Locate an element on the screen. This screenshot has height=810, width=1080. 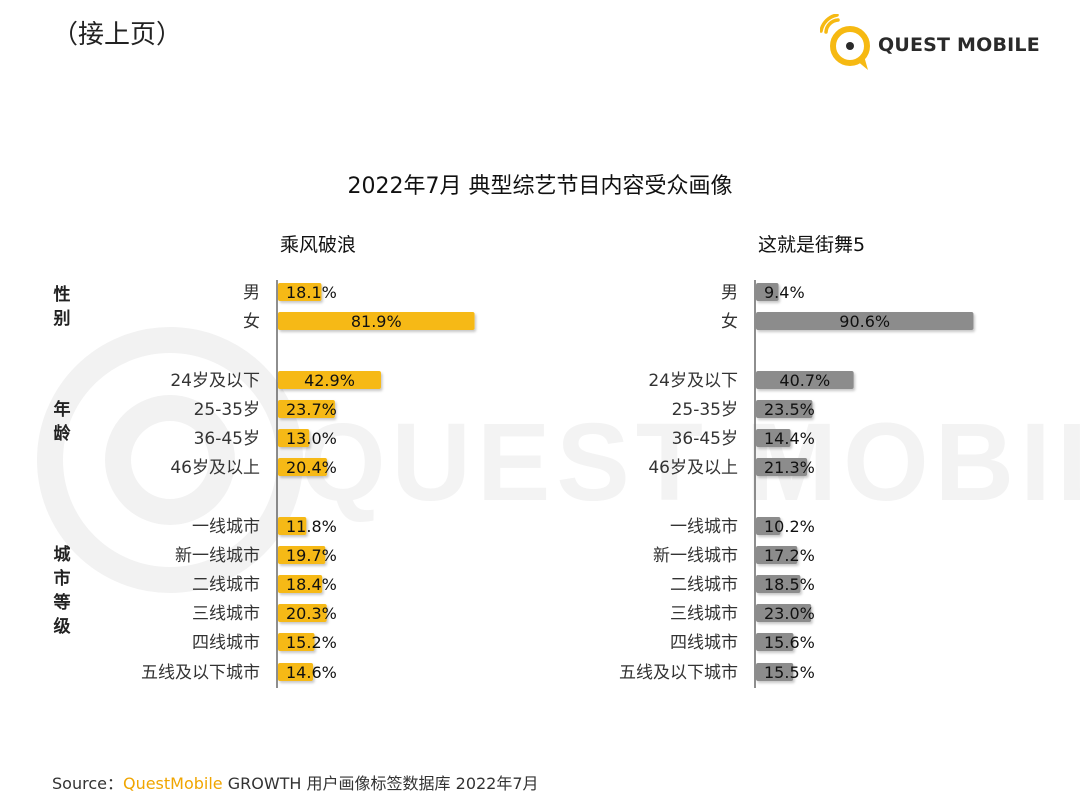
source-rest: GROWTH 用户画像标签数据库 2022年7月 is located at coordinates (380, 783).